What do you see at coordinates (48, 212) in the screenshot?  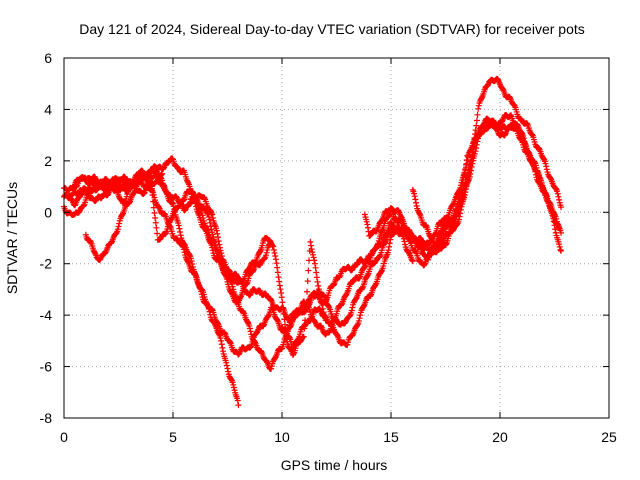 I see `y-tick-label: 0` at bounding box center [48, 212].